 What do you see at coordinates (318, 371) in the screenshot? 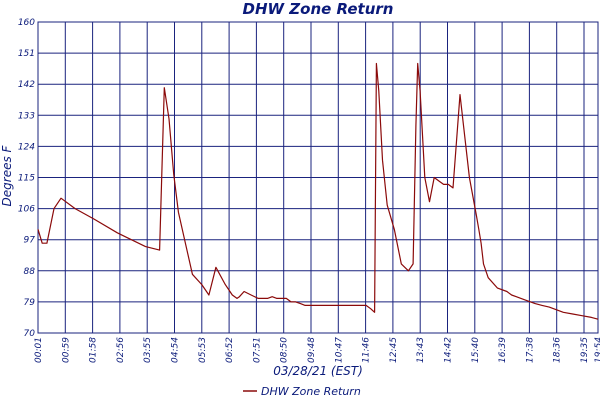
I see `x-axis-label: 03/28/21 (EST)` at bounding box center [318, 371].